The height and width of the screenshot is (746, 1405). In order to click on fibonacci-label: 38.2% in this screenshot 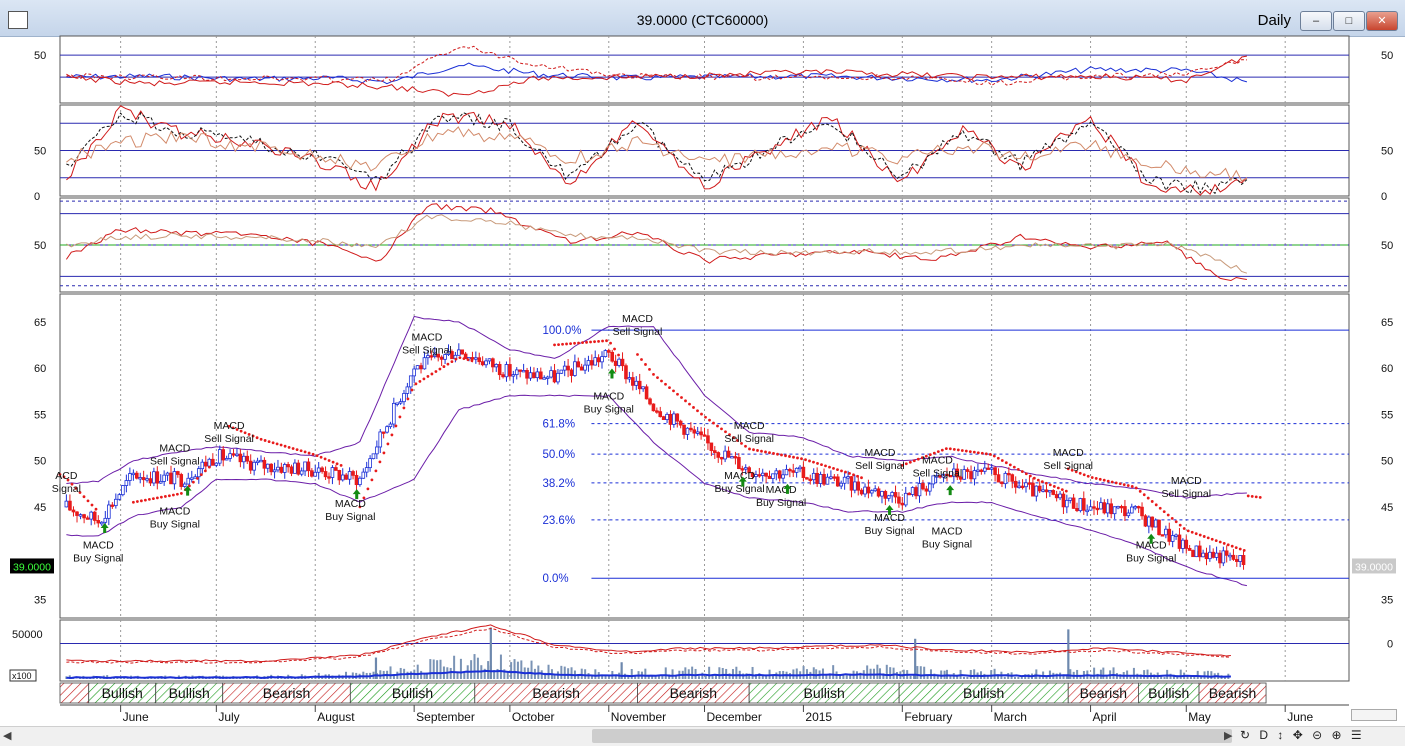, I will do `click(558, 484)`.